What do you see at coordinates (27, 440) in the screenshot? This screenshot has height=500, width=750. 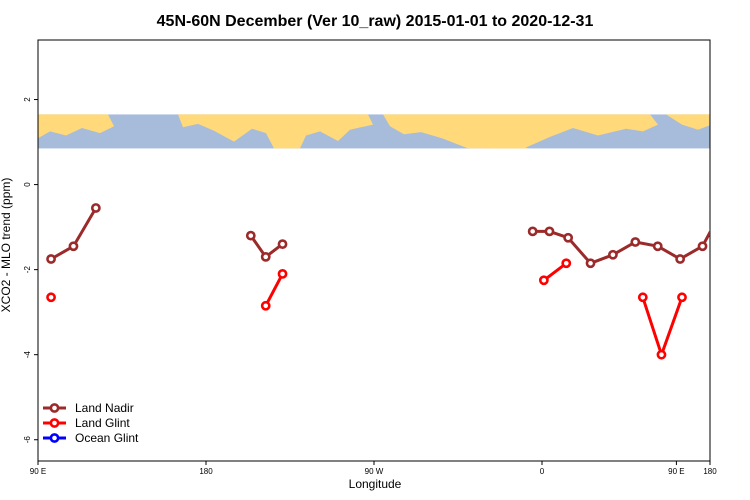 I see `y-tick-label: -6` at bounding box center [27, 440].